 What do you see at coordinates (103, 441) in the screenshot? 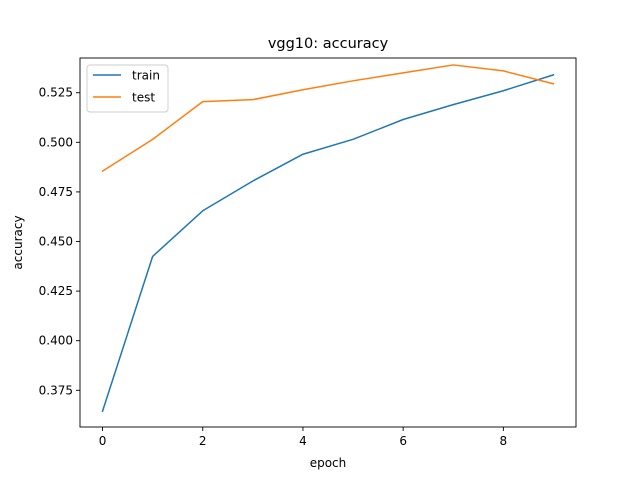
I see `x-tick-label: 0` at bounding box center [103, 441].